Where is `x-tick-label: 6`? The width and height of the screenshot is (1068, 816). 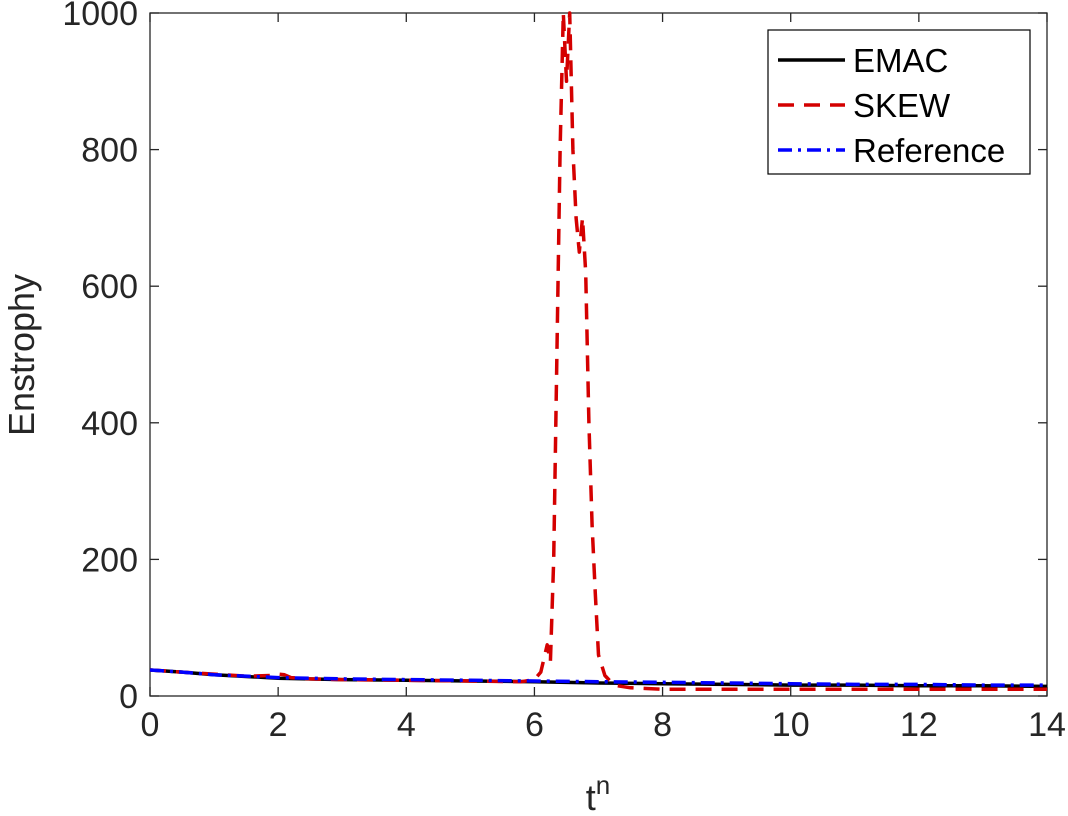 x-tick-label: 6 is located at coordinates (534, 725).